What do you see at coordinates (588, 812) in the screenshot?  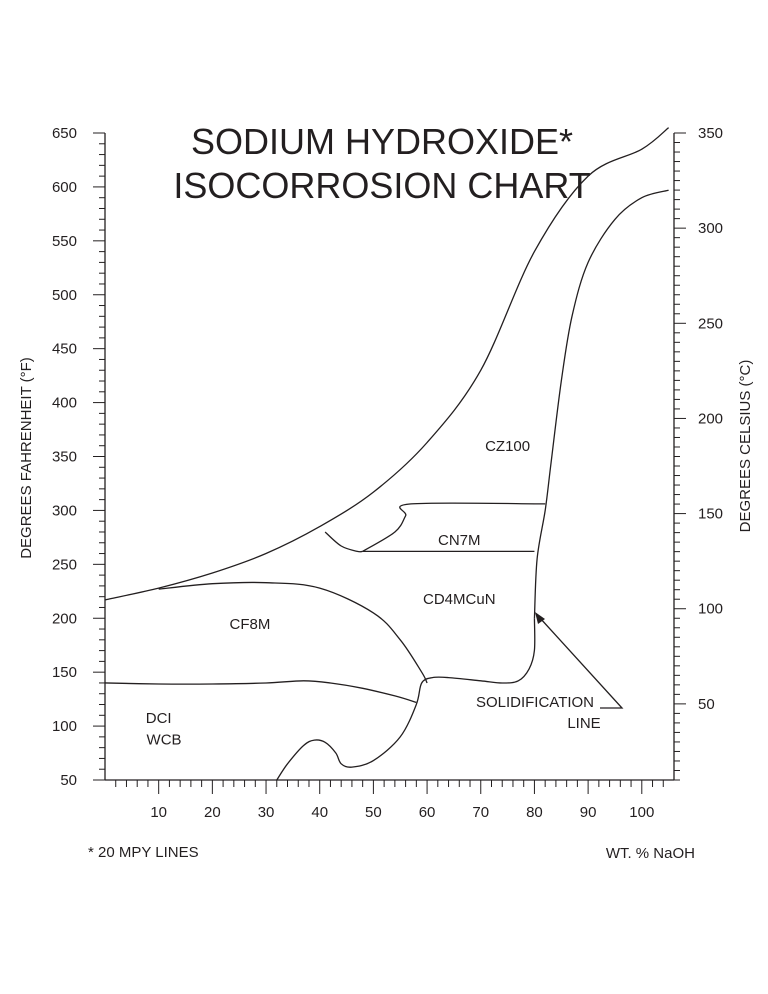 I see `x-tick-label: 90` at bounding box center [588, 812].